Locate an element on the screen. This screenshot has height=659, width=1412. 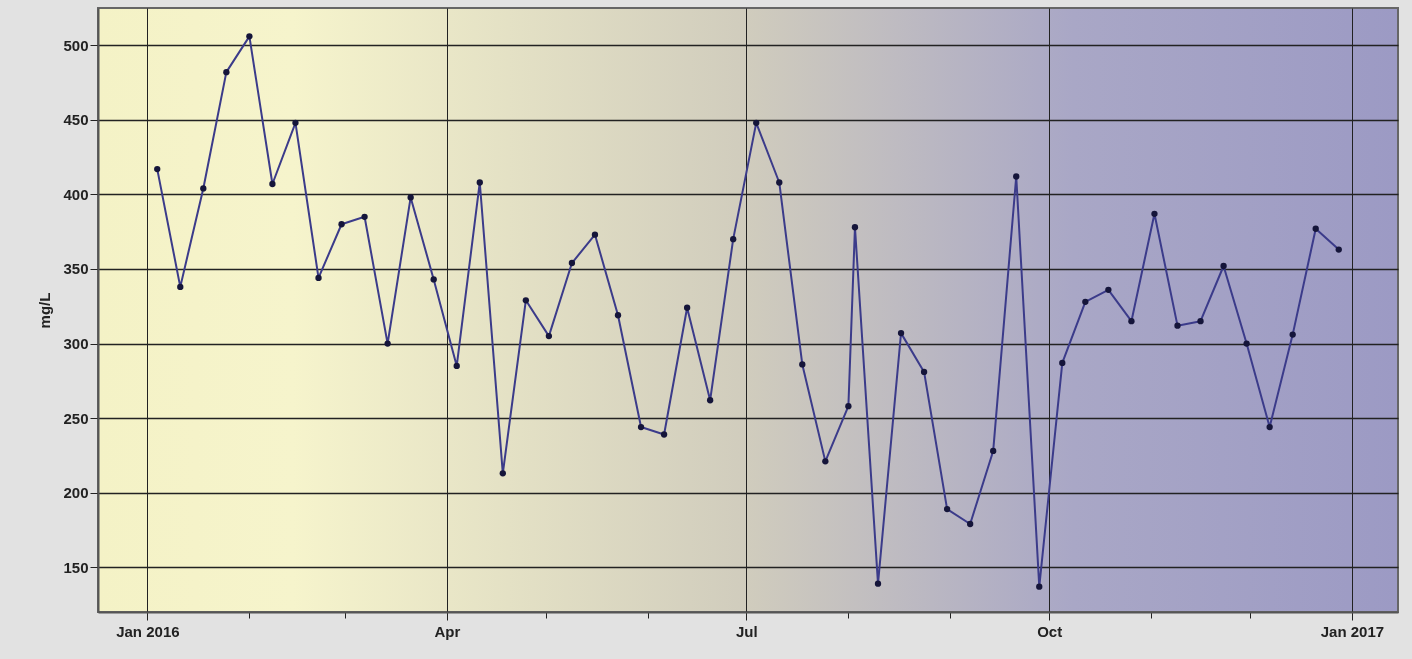
x-tick-label: Jan 2017 is located at coordinates (1352, 631).